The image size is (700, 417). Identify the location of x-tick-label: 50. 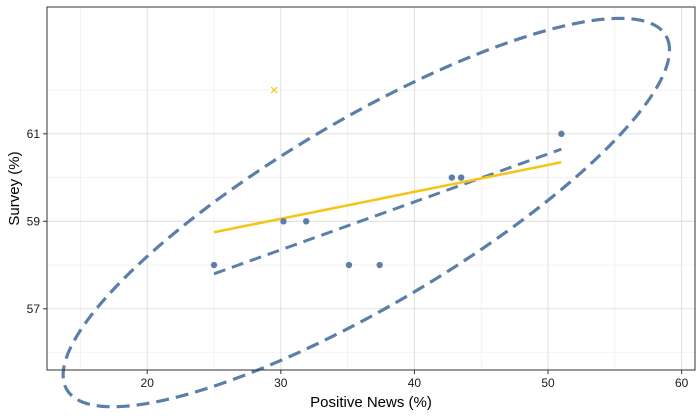
(548, 383).